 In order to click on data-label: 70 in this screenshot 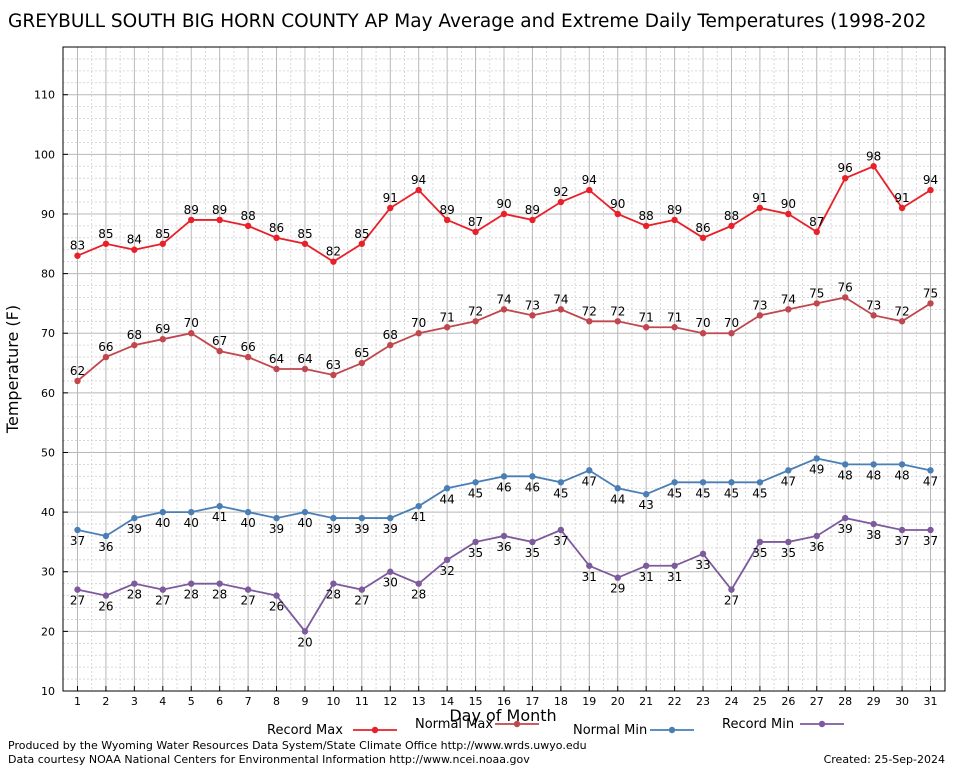, I will do `click(191, 323)`.